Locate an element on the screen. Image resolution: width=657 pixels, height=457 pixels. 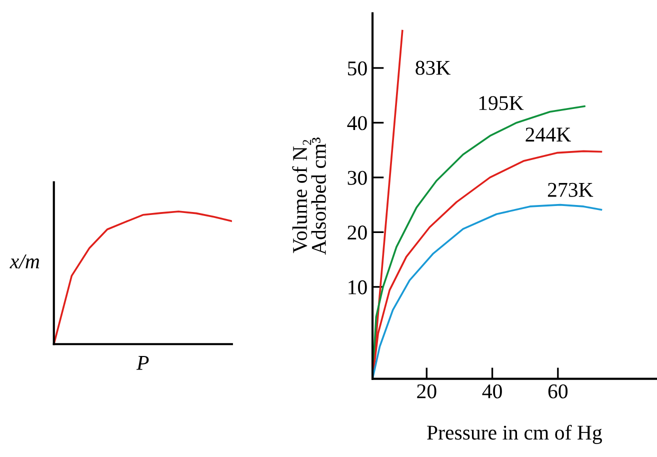
y-tick-label: 50 is located at coordinates (357, 68).